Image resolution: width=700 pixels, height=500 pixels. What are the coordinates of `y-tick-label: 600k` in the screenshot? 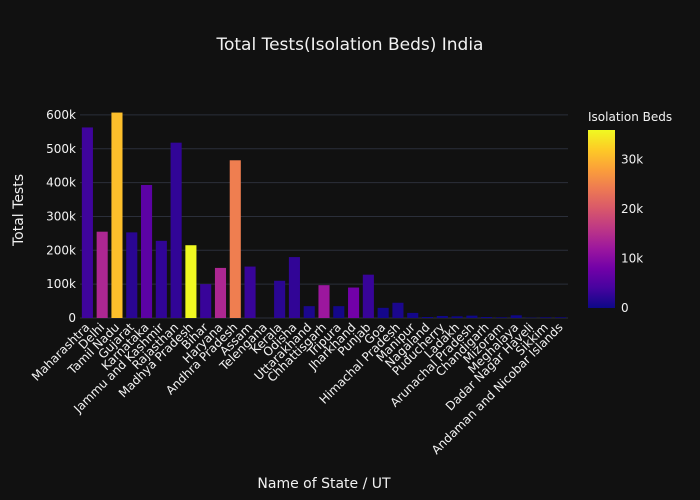 It's located at (61, 115).